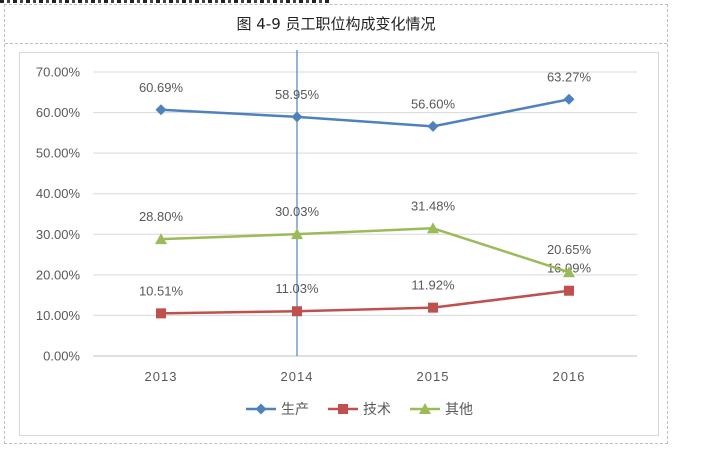  What do you see at coordinates (569, 249) in the screenshot?
I see `data-label: 20.65%` at bounding box center [569, 249].